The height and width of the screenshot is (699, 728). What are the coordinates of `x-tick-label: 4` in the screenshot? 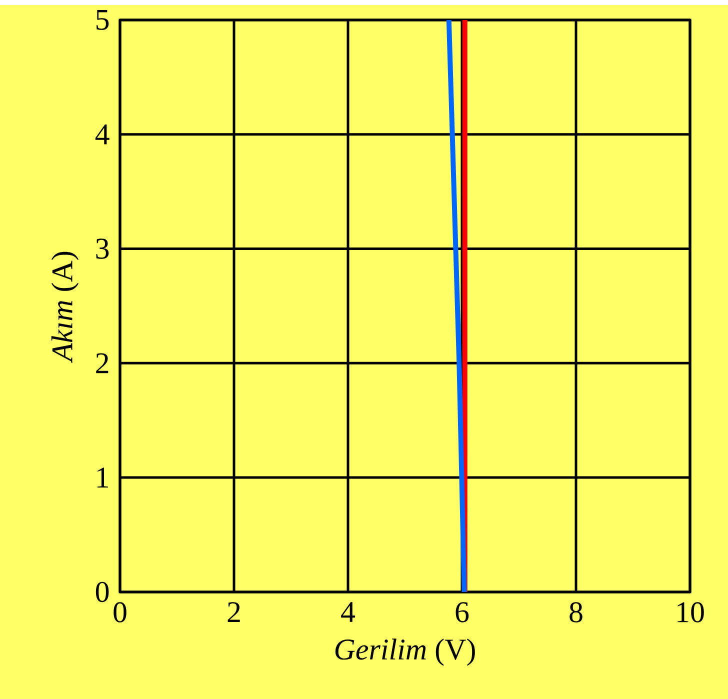 It's located at (348, 612).